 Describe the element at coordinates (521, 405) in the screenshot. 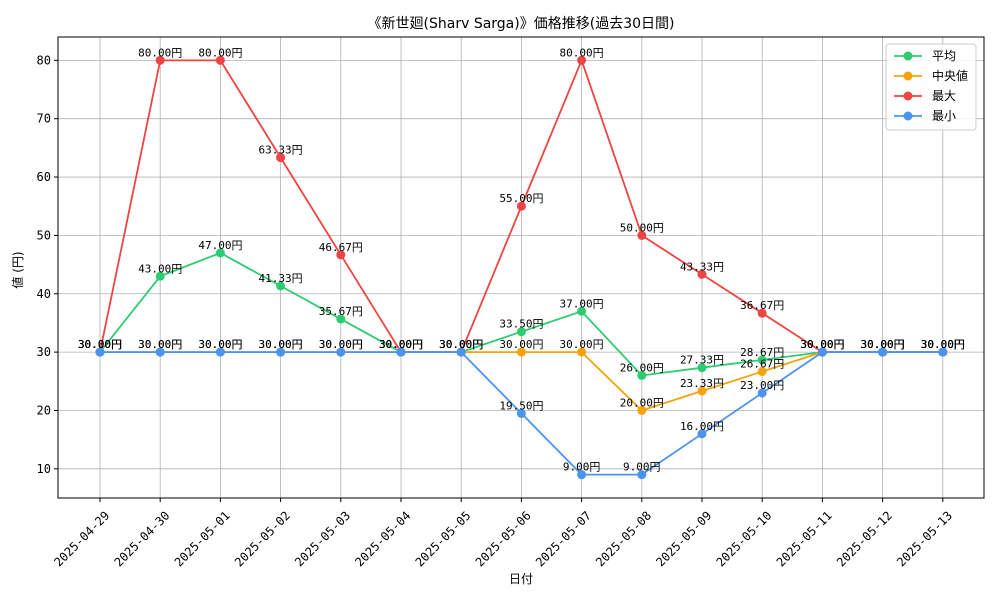

I see `data-label: 19.50円` at that location.